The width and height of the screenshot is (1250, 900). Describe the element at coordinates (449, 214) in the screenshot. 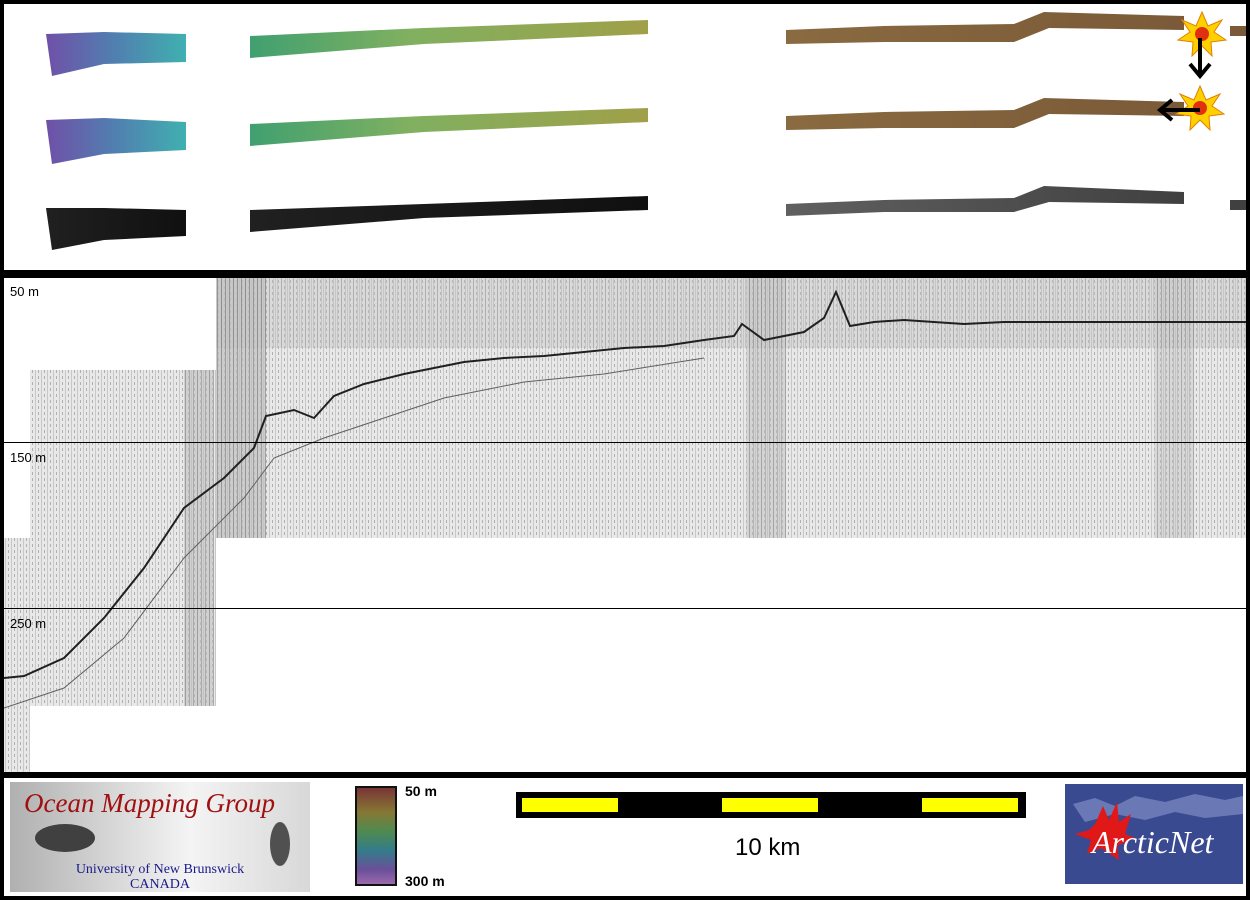

I see `swath-strip-3b` at that location.